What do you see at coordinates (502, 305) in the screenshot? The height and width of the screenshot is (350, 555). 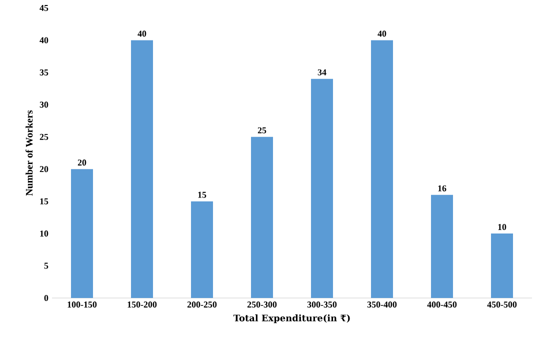 I see `x-tick-label: 450-500` at bounding box center [502, 305].